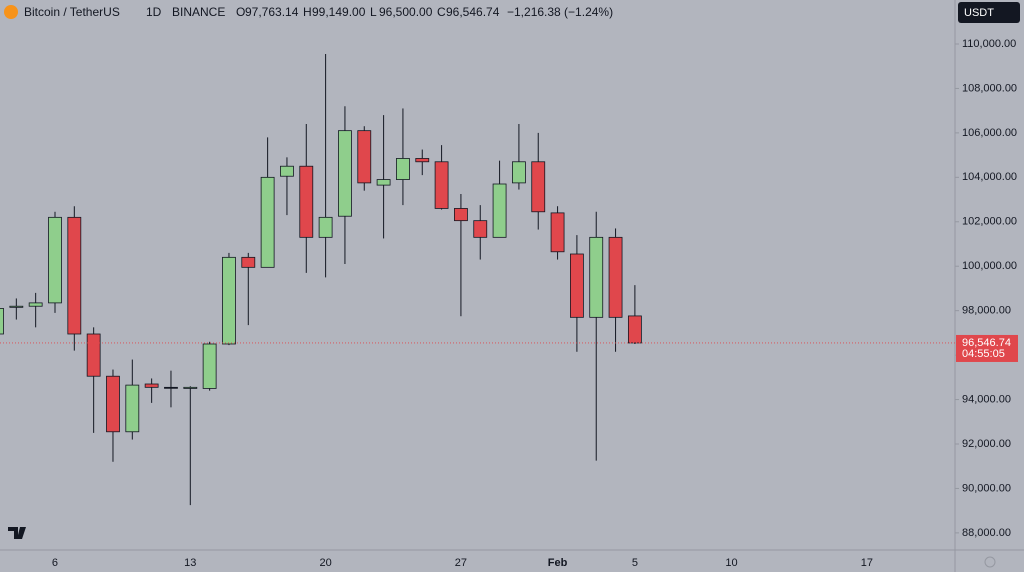  What do you see at coordinates (441, 12) in the screenshot?
I see `ohlc-prefix: C` at bounding box center [441, 12].